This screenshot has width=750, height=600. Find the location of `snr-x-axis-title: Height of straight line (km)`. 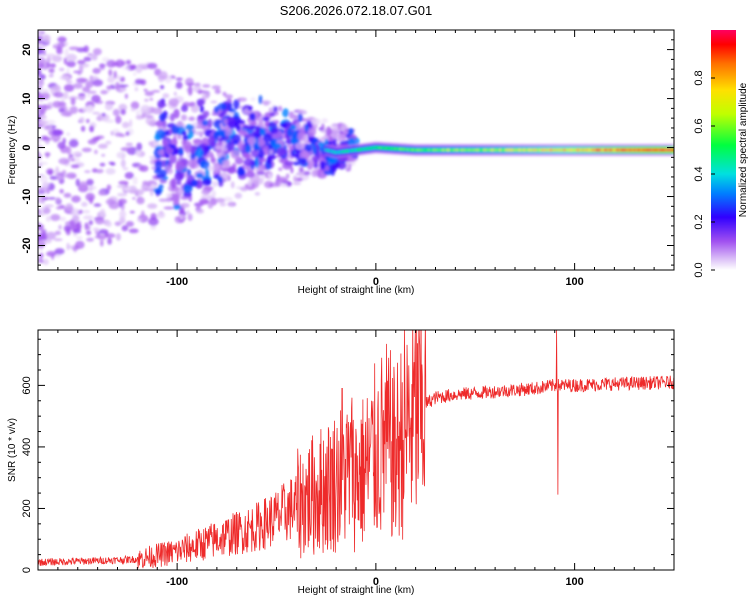

snr-x-axis-title: Height of straight line (km) is located at coordinates (356, 590).